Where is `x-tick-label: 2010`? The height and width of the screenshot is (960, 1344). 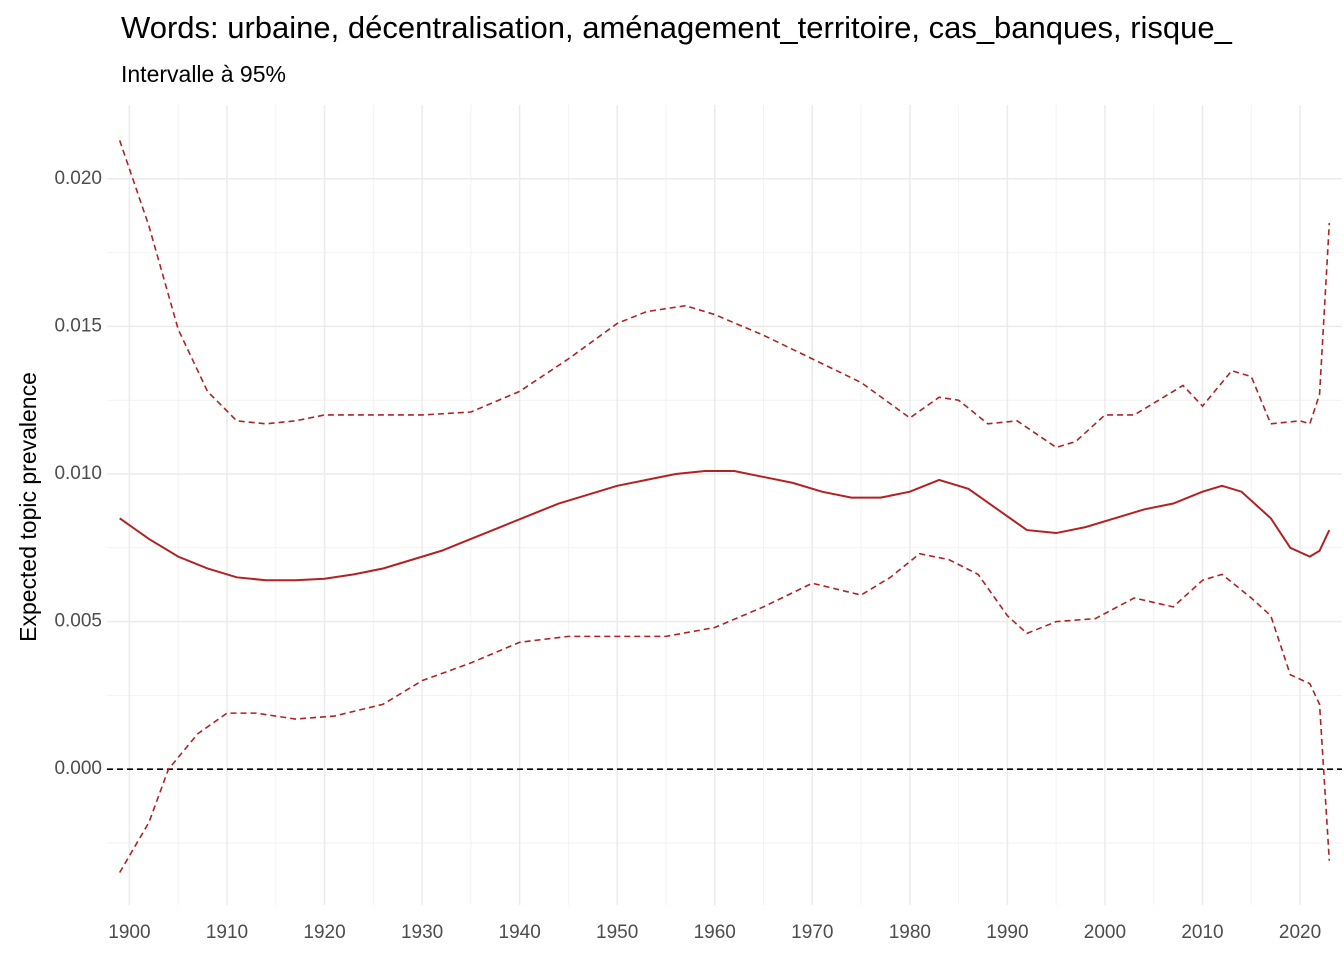
x-tick-label: 2010 is located at coordinates (1202, 932).